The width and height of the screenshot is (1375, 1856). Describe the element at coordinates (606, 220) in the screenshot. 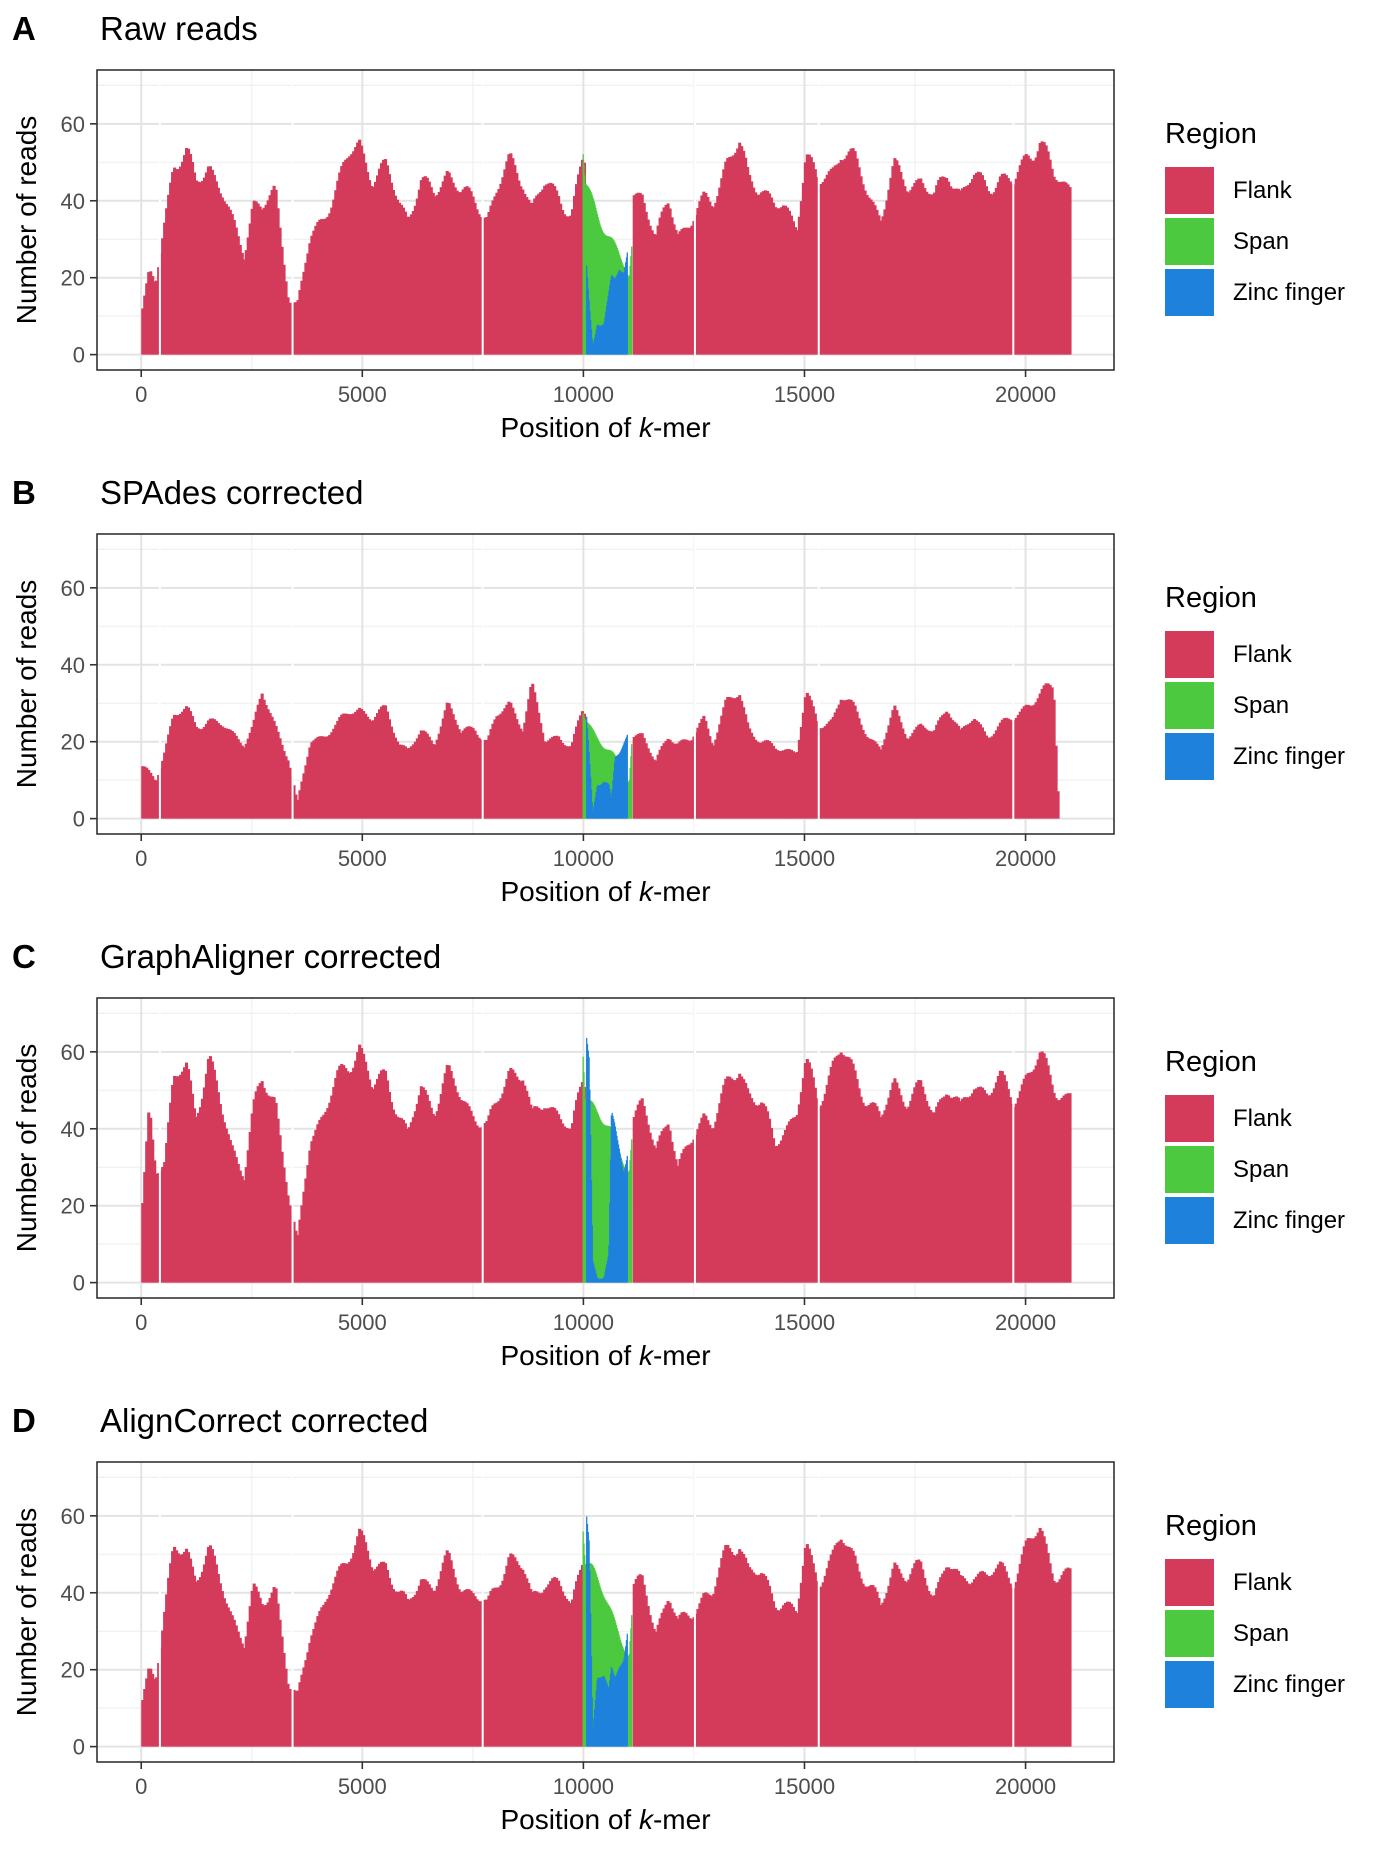

I see `series-flank` at that location.